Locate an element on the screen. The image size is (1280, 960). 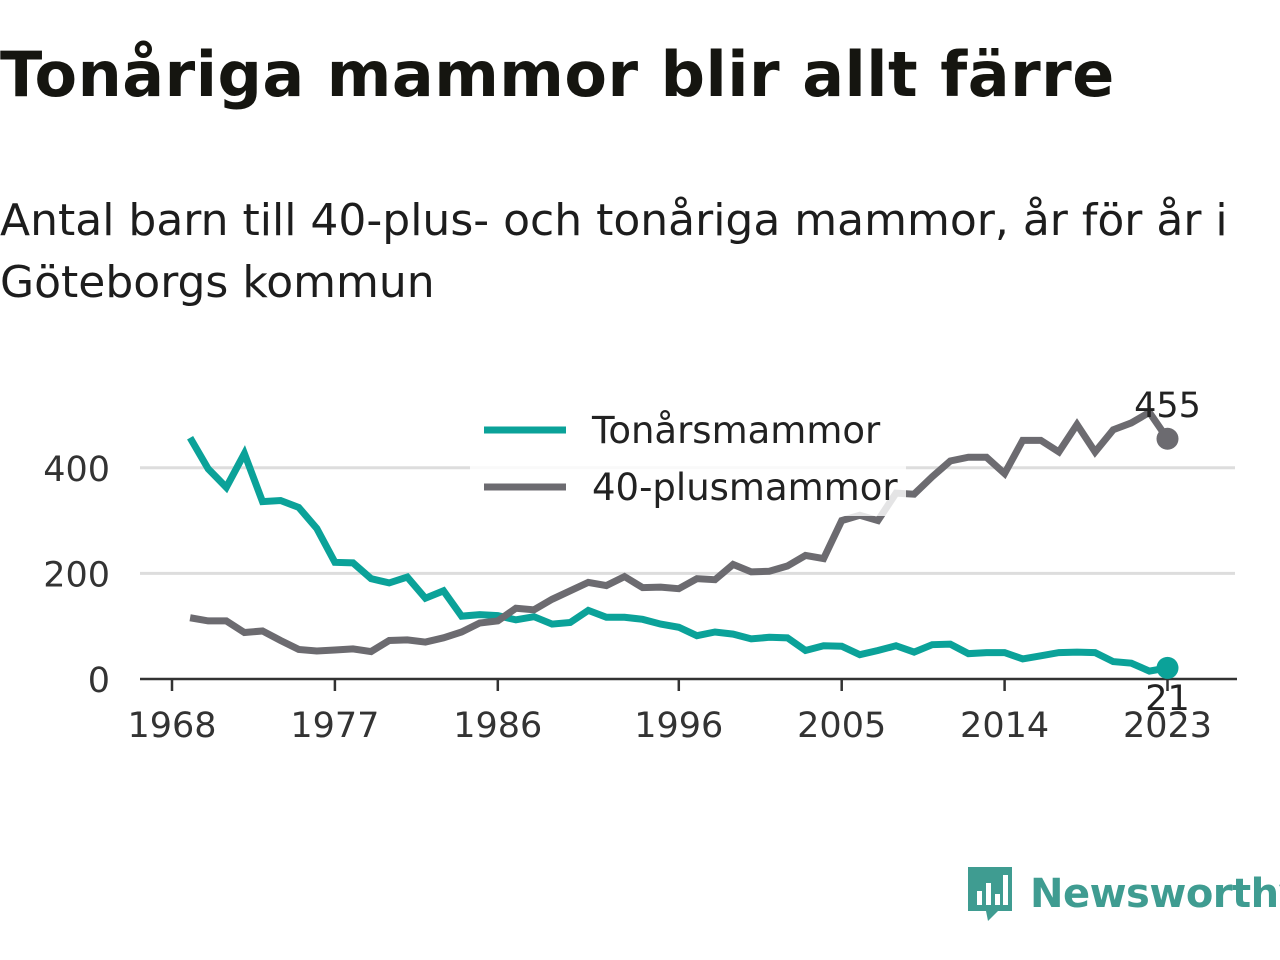
x-tick-label: 1986 is located at coordinates (497, 726).